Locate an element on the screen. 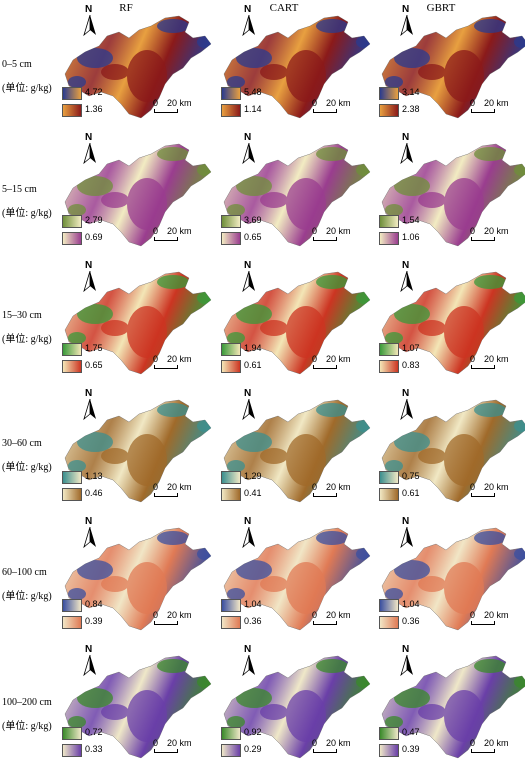 This screenshot has width=525, height=772. color-legend: 4.72 1.36 is located at coordinates (92, 107).